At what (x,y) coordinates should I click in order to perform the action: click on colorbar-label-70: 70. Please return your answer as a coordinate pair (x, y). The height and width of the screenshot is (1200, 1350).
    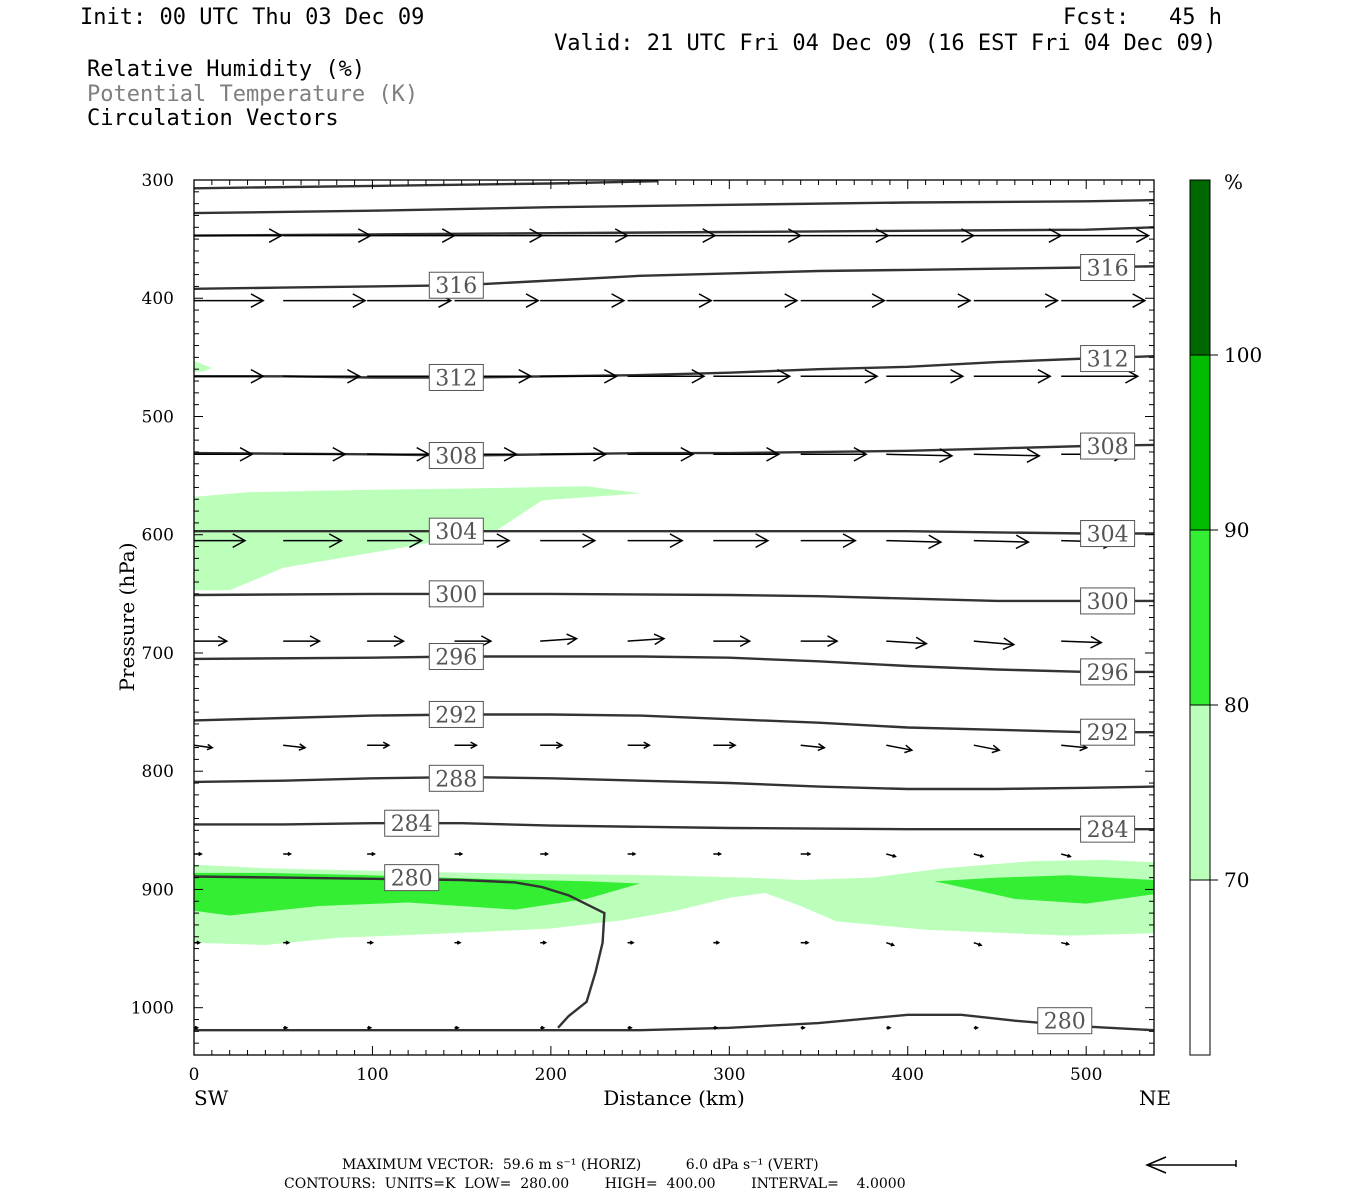
    Looking at the image, I should click on (1236, 880).